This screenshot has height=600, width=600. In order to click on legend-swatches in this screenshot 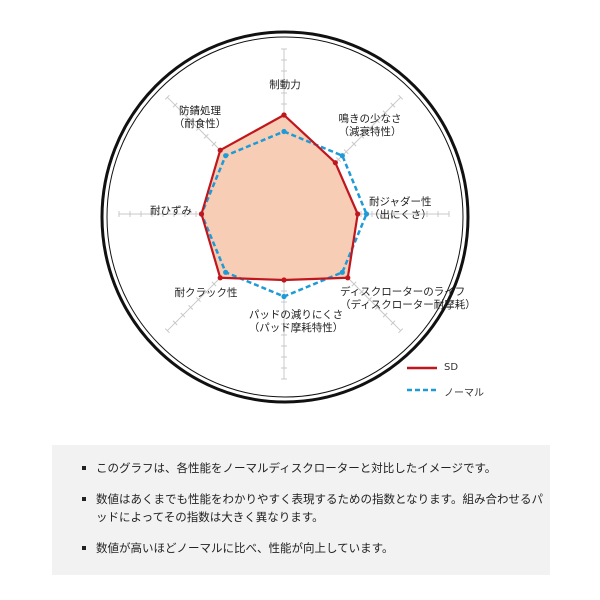, I will do `click(422, 379)`.